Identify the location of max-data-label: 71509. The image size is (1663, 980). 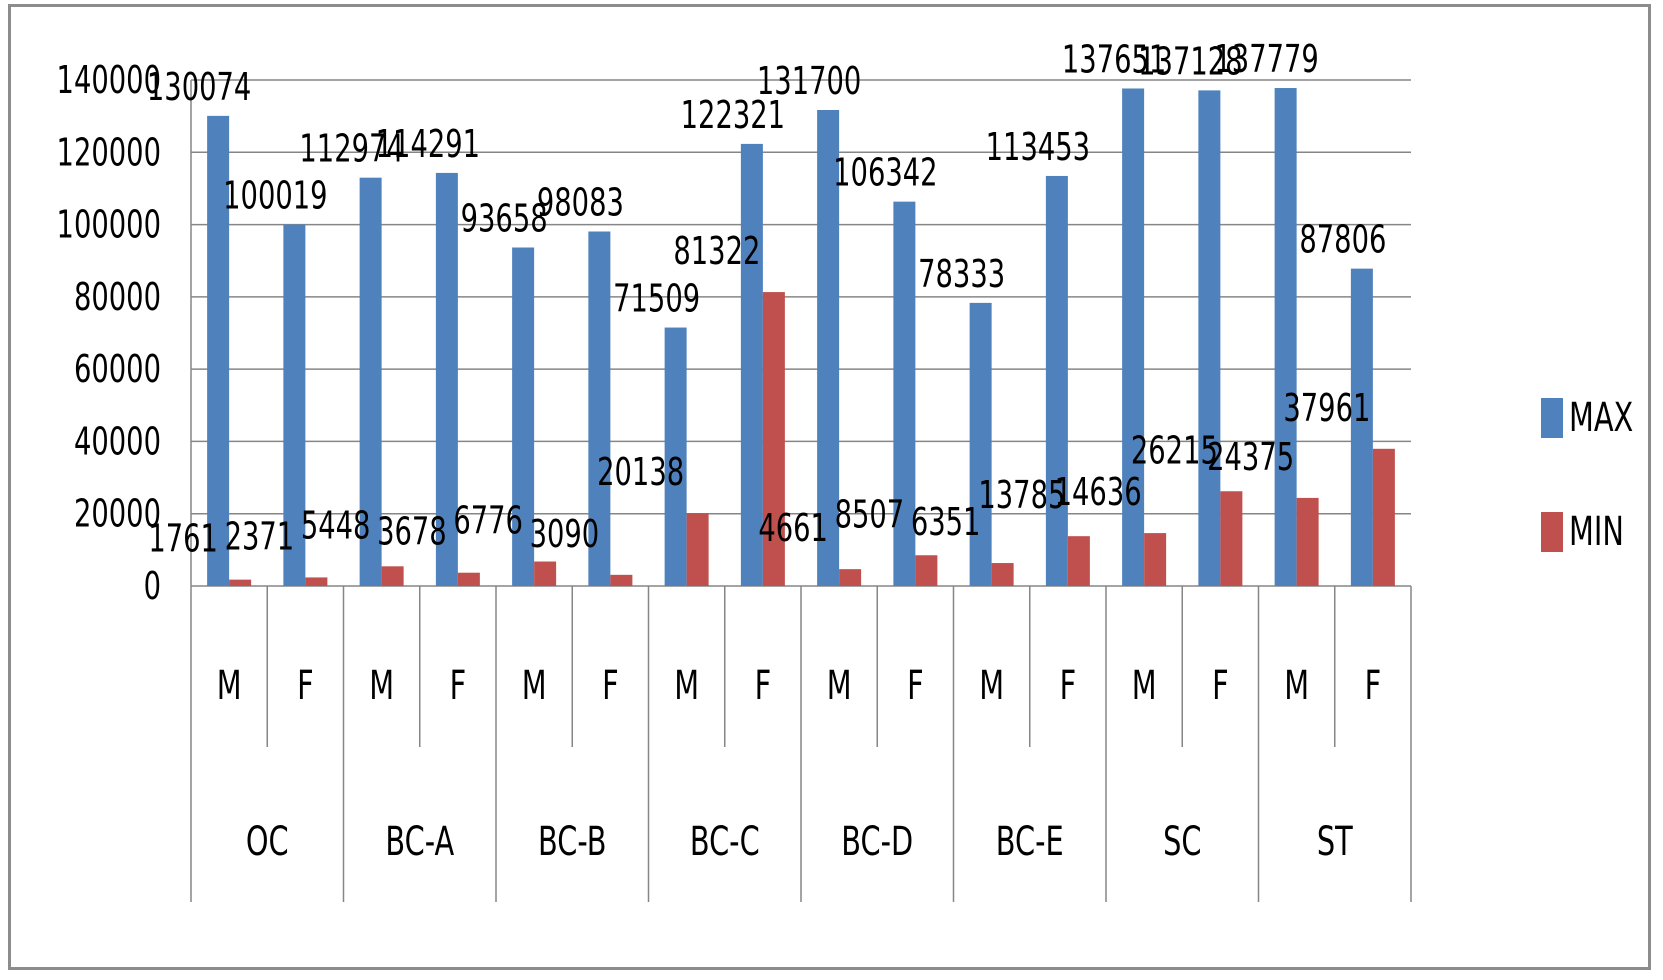
(656, 298).